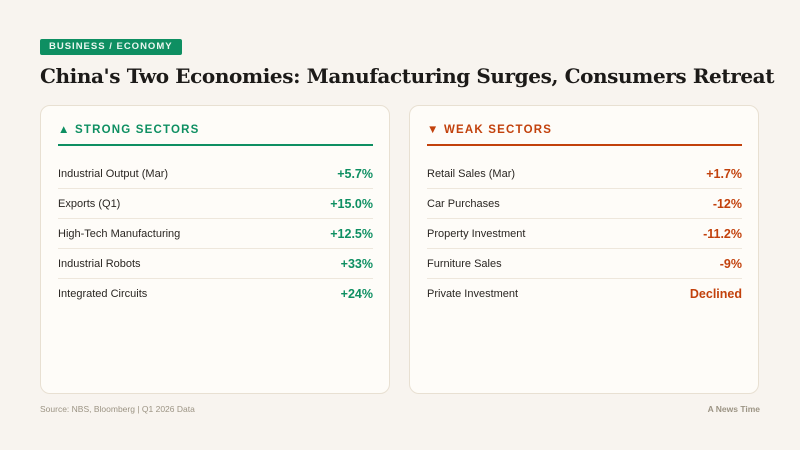 The height and width of the screenshot is (450, 800). What do you see at coordinates (215, 174) in the screenshot?
I see `strong-sector-row: Industrial Output (Mar) +5.7%` at bounding box center [215, 174].